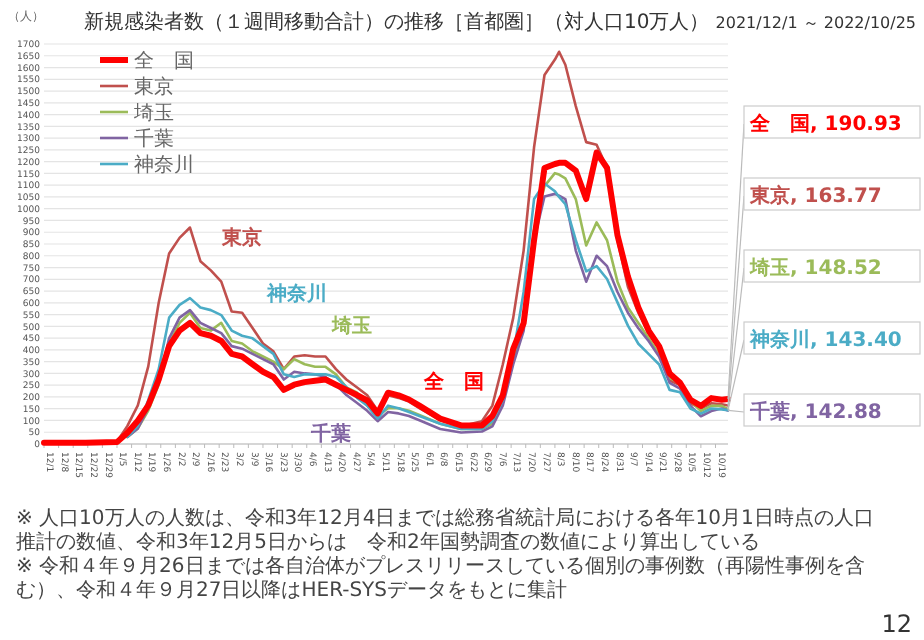 This screenshot has height=640, width=924. I want to click on text: 12, so click(896, 624).